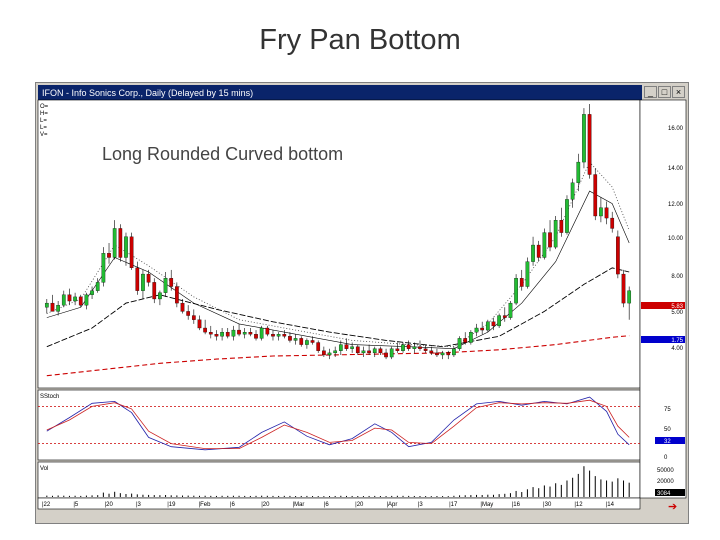 Image resolution: width=720 pixels, height=540 pixels. Describe the element at coordinates (677, 307) in the screenshot. I see `price-tag-label: 5.83` at that location.